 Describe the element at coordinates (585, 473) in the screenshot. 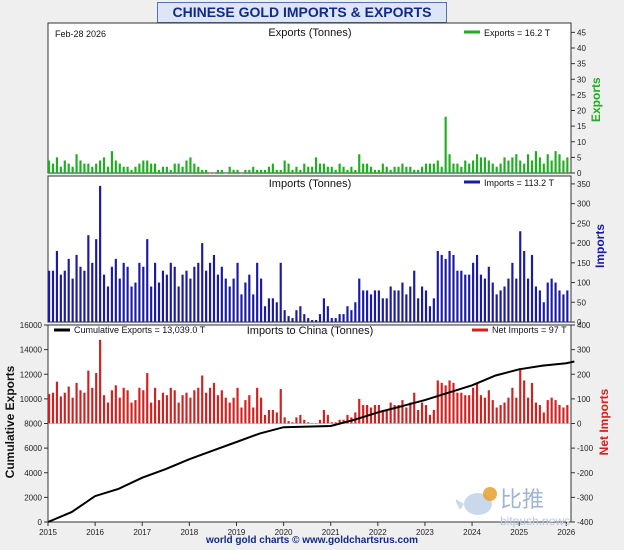

I see `net-y-tick-label: -200` at that location.